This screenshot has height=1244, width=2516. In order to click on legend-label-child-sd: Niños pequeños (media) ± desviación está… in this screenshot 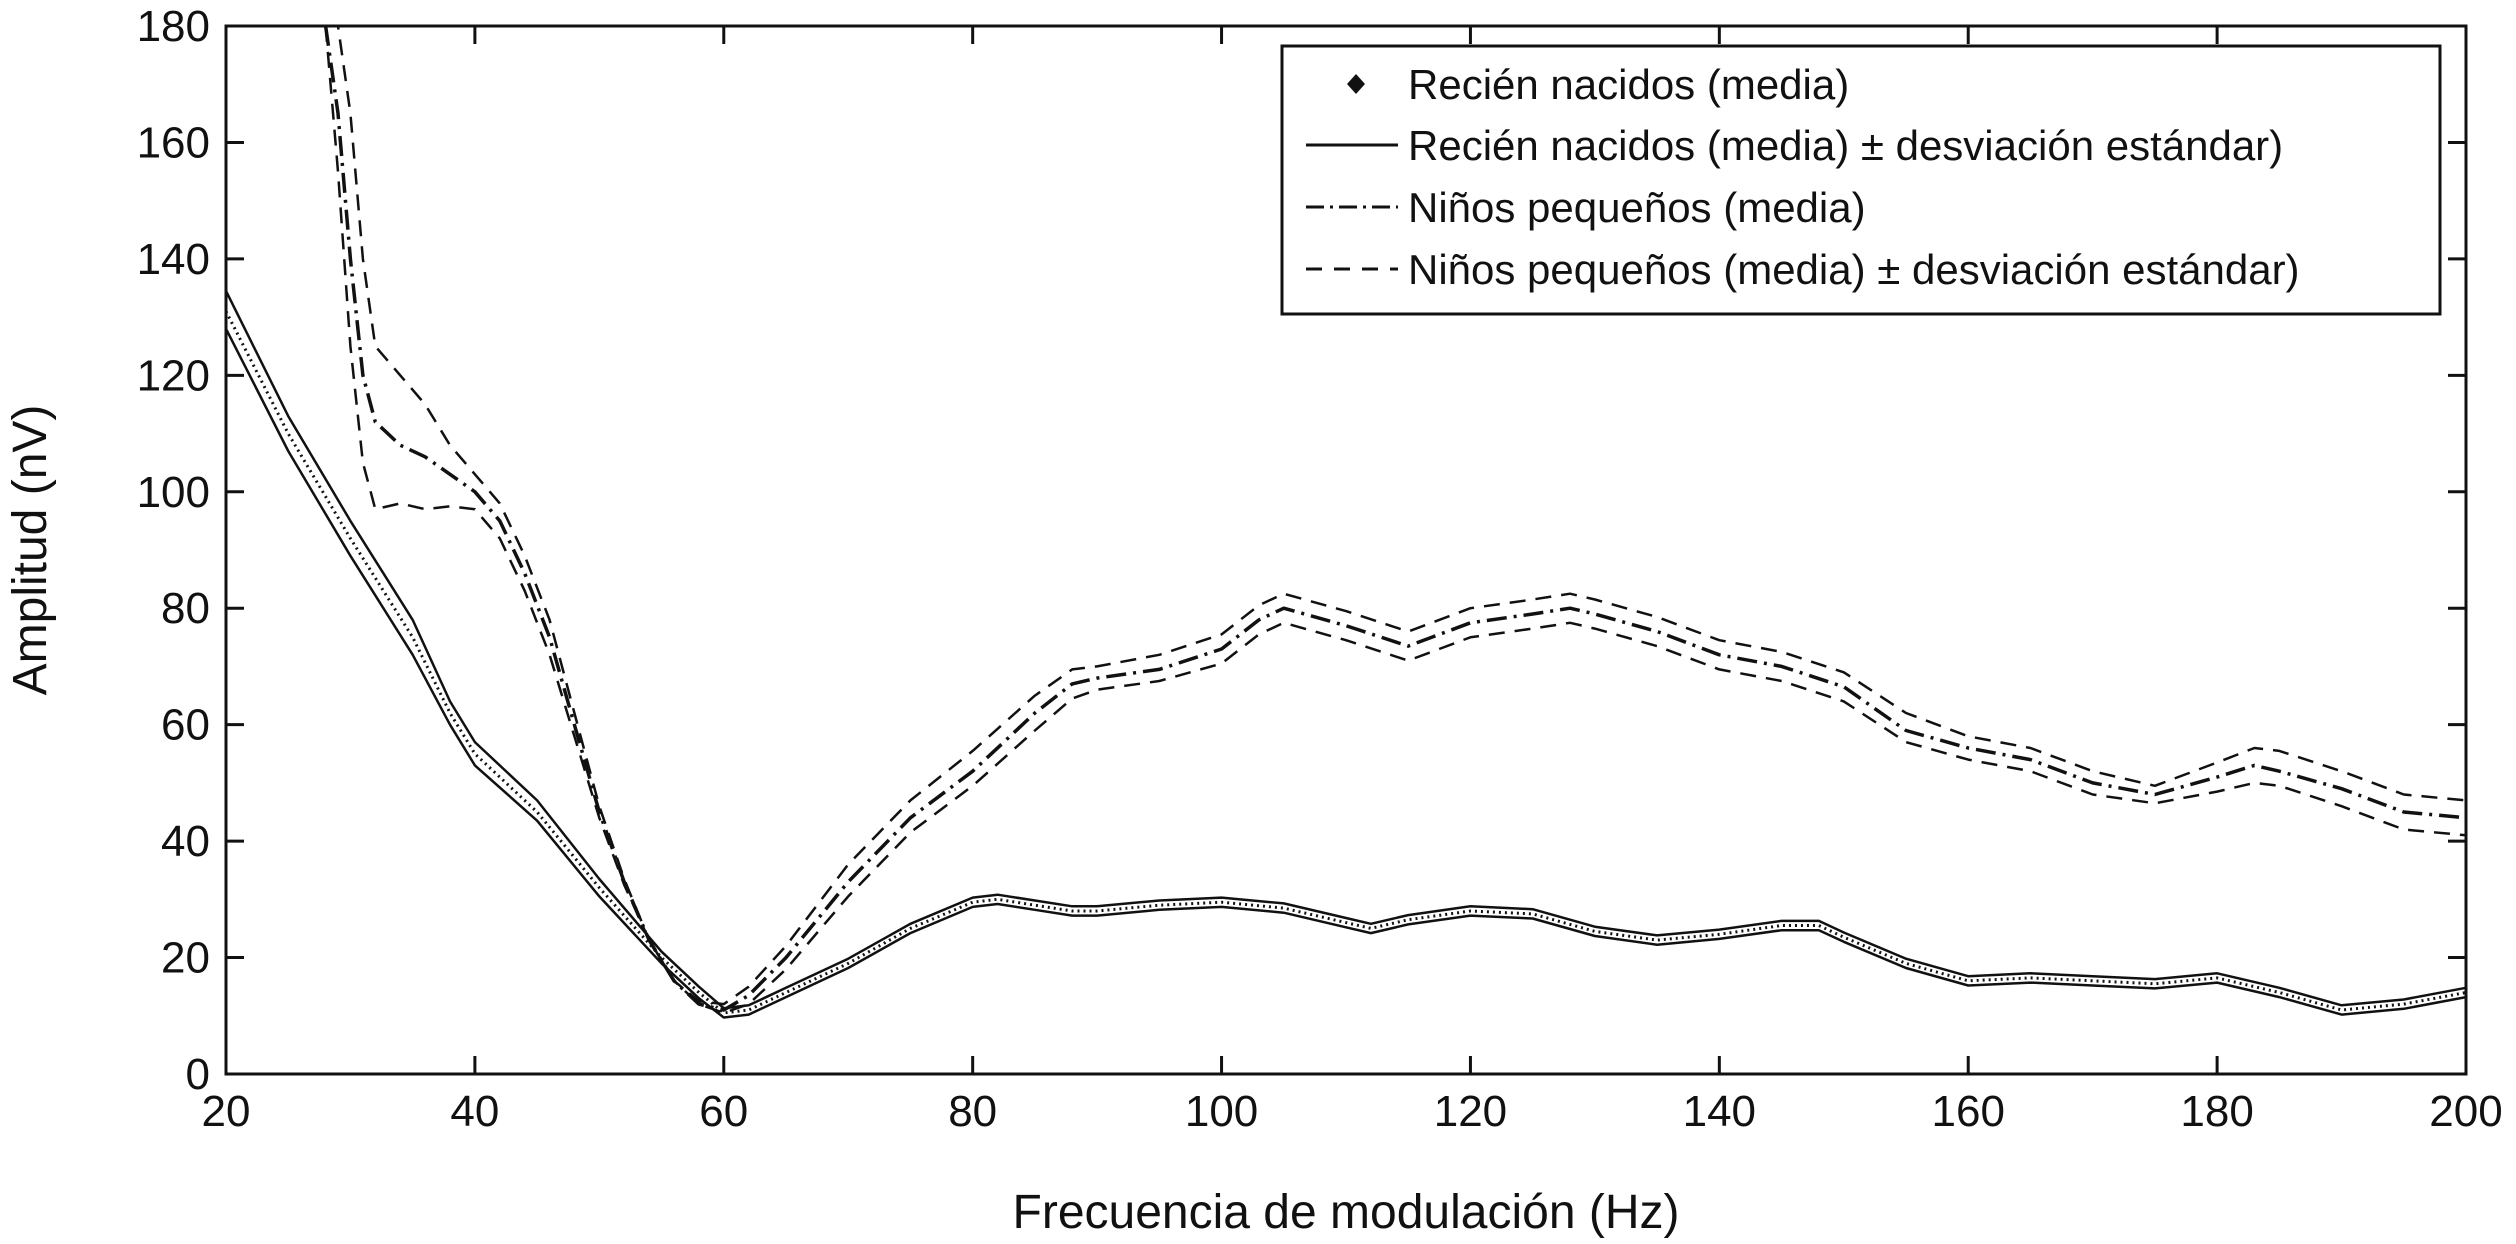, I will do `click(1854, 269)`.